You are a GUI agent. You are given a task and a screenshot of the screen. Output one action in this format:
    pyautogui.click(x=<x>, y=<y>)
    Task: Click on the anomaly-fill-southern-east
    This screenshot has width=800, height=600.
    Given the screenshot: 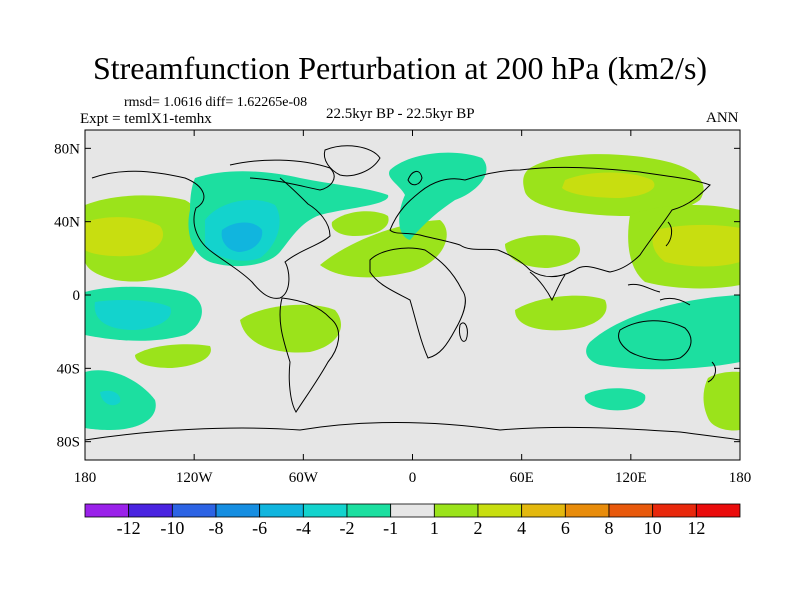 What is the action you would take?
    pyautogui.click(x=721, y=401)
    